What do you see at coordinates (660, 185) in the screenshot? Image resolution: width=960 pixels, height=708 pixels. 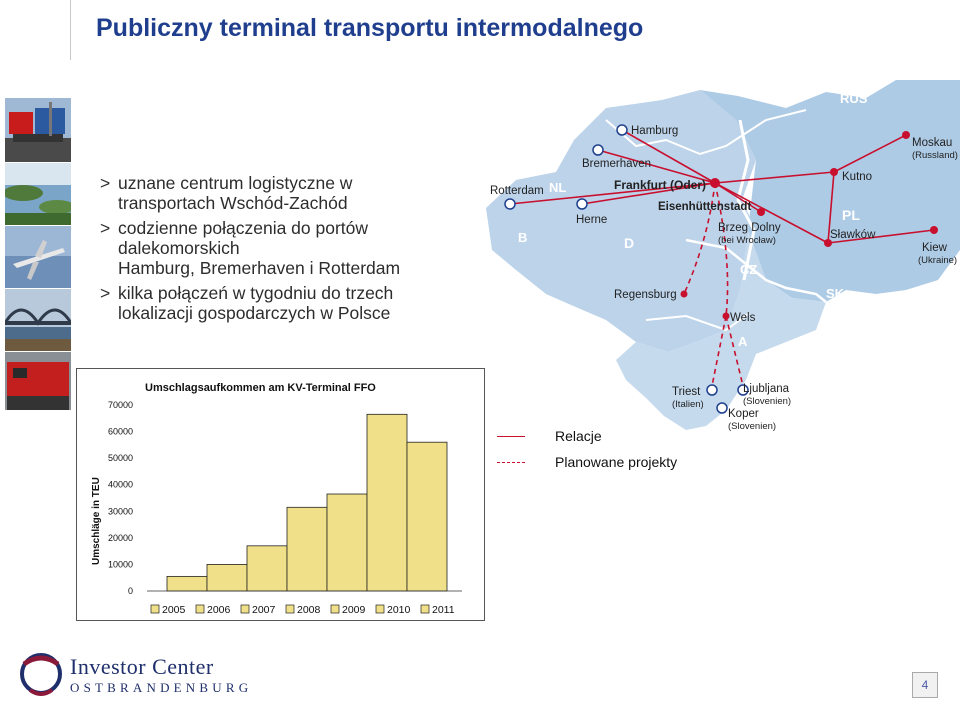 I see `city-label-frankfurt: Frankfurt (Oder)` at bounding box center [660, 185].